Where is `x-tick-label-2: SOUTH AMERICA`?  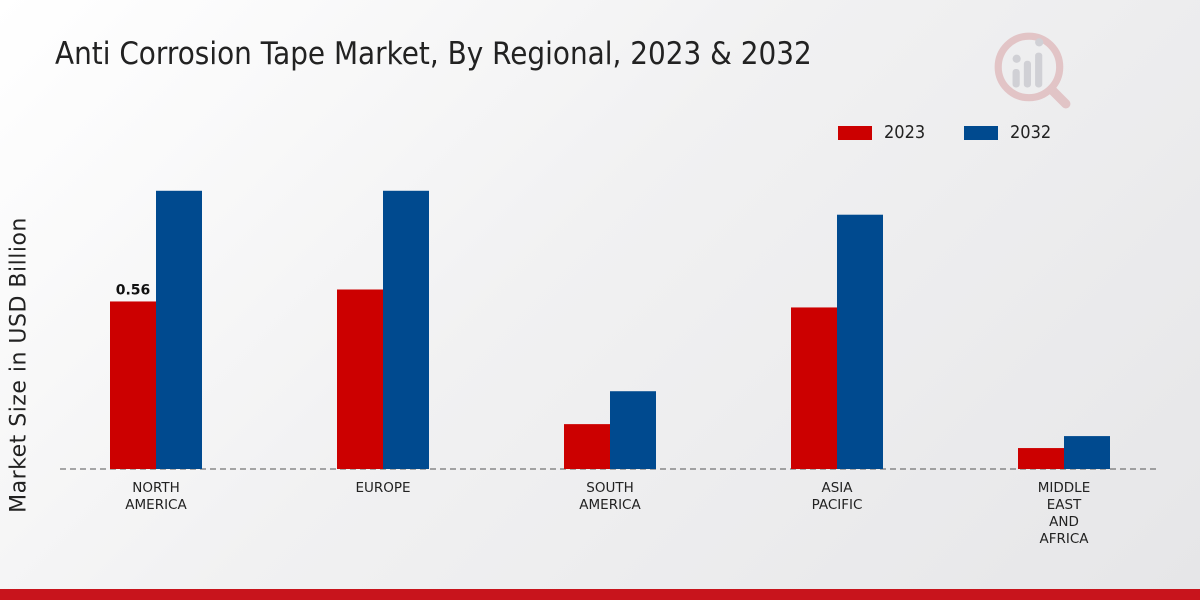 x-tick-label-2: SOUTH AMERICA is located at coordinates (610, 496).